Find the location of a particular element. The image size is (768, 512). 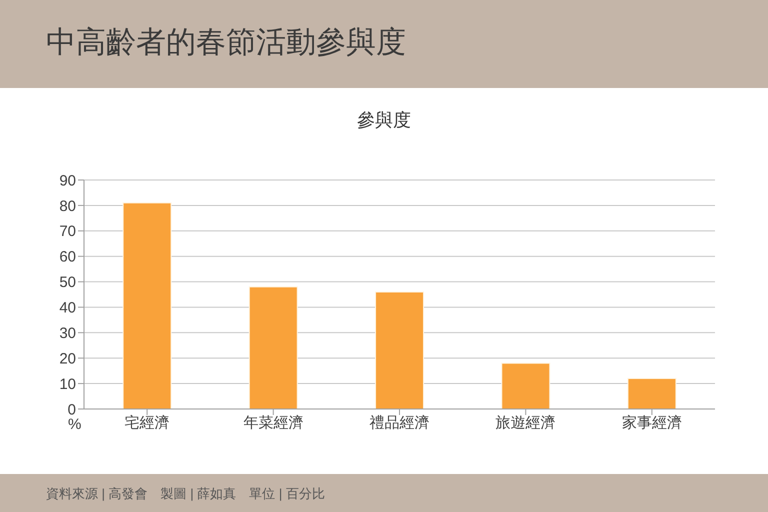

source-note: 資料來源 | 高發會 製圖 | 薛如真 單位 | 百分比 is located at coordinates (185, 494).